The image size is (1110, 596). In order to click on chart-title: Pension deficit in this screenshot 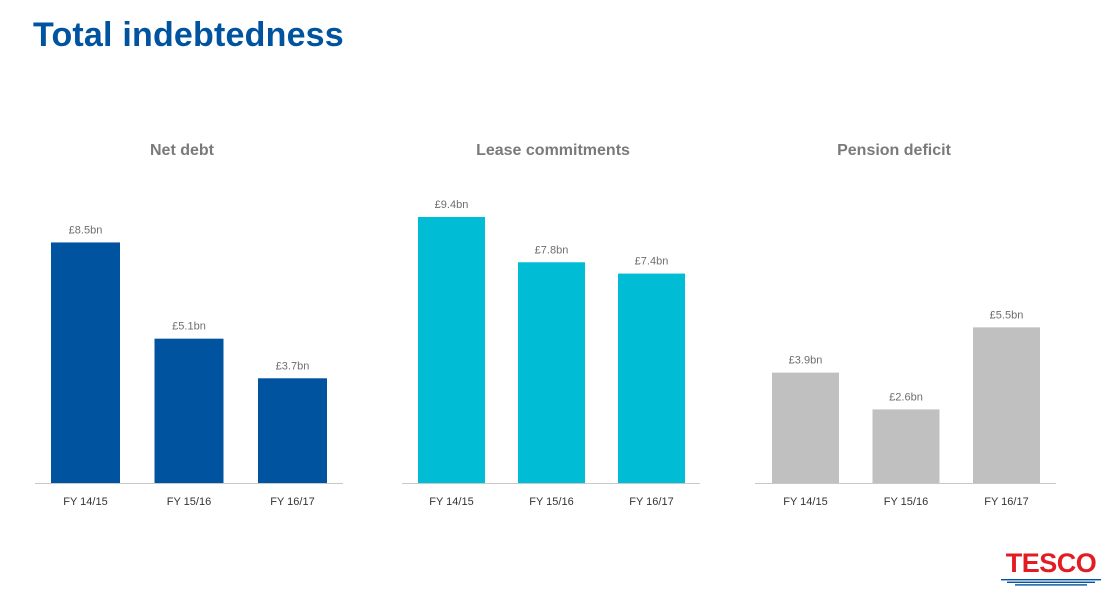, I will do `click(894, 150)`.